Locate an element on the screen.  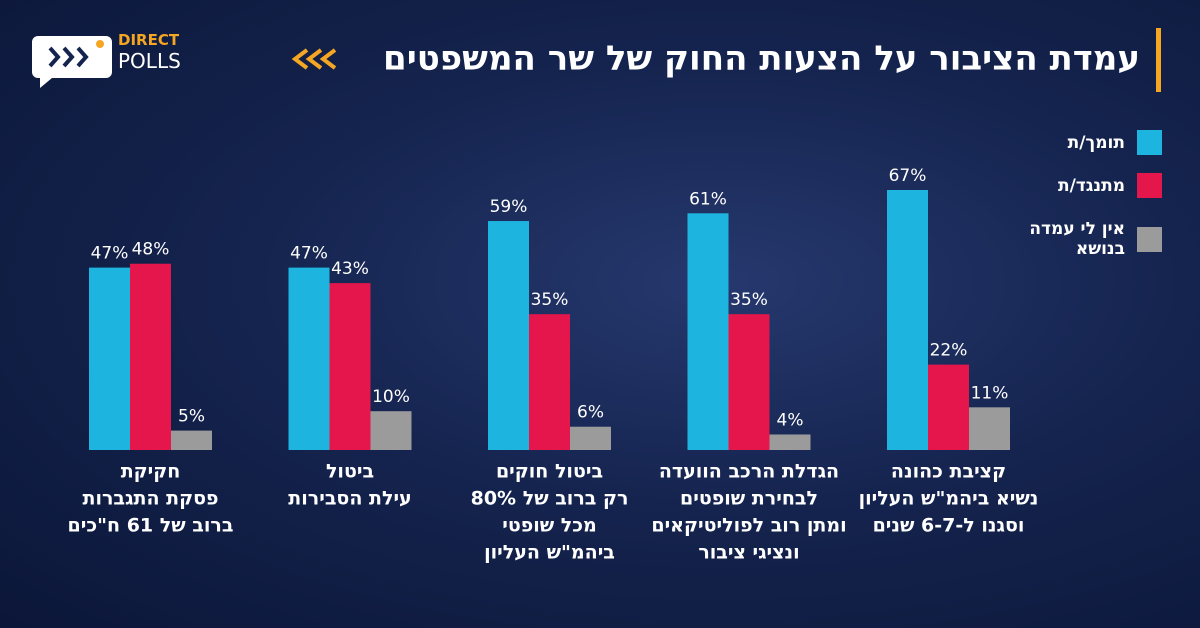
title-chevrons is located at coordinates (314, 59).